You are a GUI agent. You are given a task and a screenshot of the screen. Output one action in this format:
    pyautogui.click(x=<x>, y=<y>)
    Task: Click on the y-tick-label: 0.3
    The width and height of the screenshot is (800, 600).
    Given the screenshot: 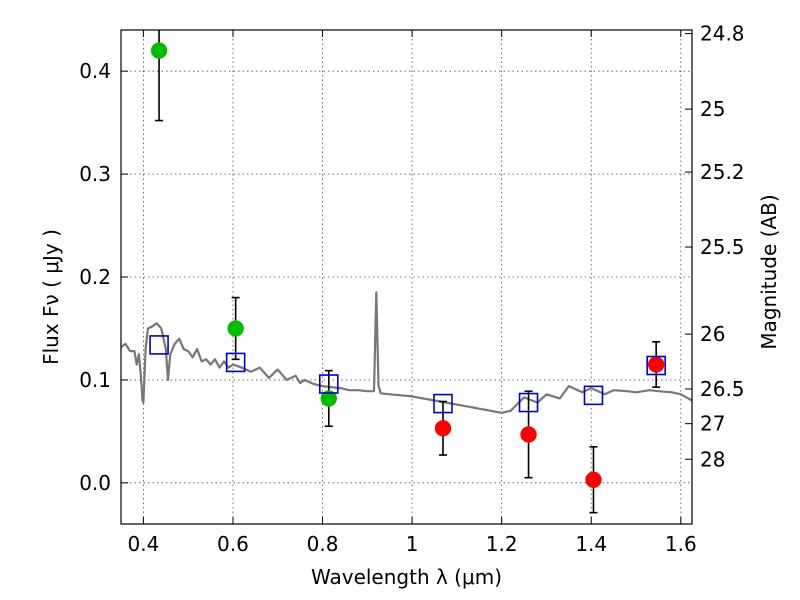 What is the action you would take?
    pyautogui.click(x=95, y=174)
    